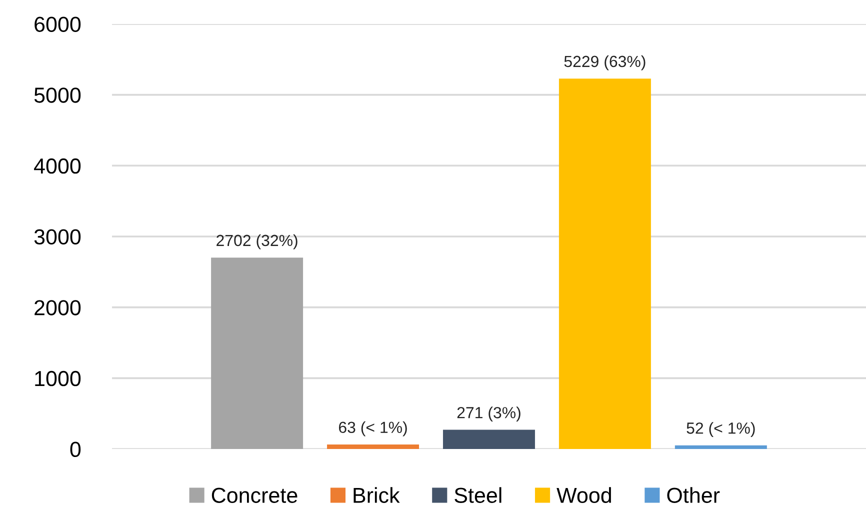  Describe the element at coordinates (605, 62) in the screenshot. I see `data-label: 5229 (63%)` at that location.